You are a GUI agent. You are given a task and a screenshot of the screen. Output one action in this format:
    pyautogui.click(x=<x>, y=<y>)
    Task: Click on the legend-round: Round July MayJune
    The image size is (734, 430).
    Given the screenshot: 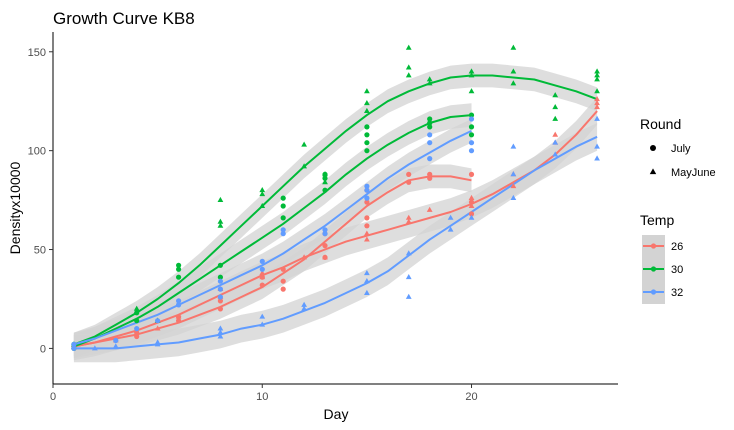 What is the action you would take?
    pyautogui.click(x=678, y=147)
    